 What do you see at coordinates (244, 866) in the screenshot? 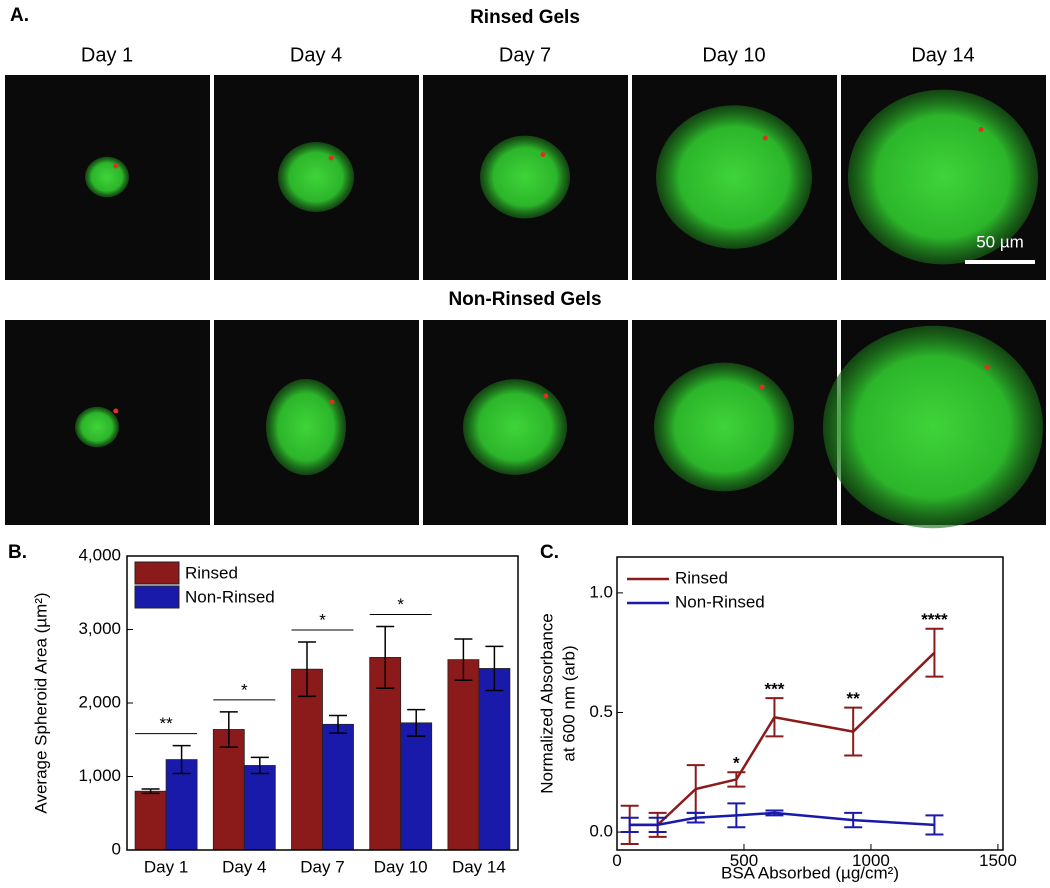
I see `x-tick-label: Day 4` at bounding box center [244, 866].